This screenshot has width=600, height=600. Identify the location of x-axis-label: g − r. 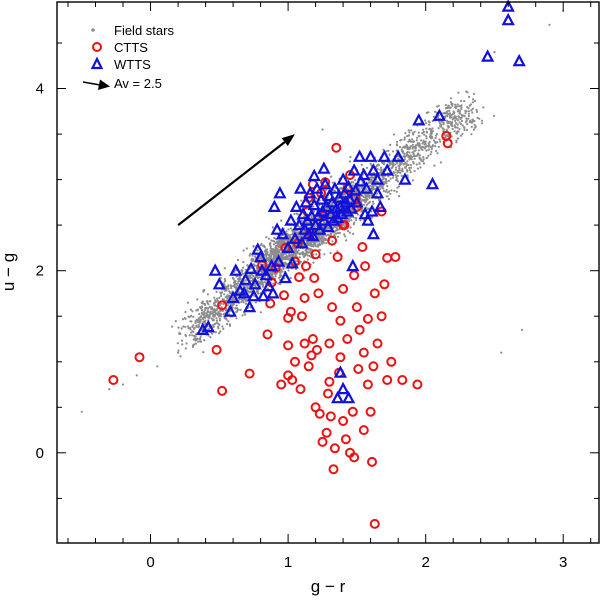
(328, 586).